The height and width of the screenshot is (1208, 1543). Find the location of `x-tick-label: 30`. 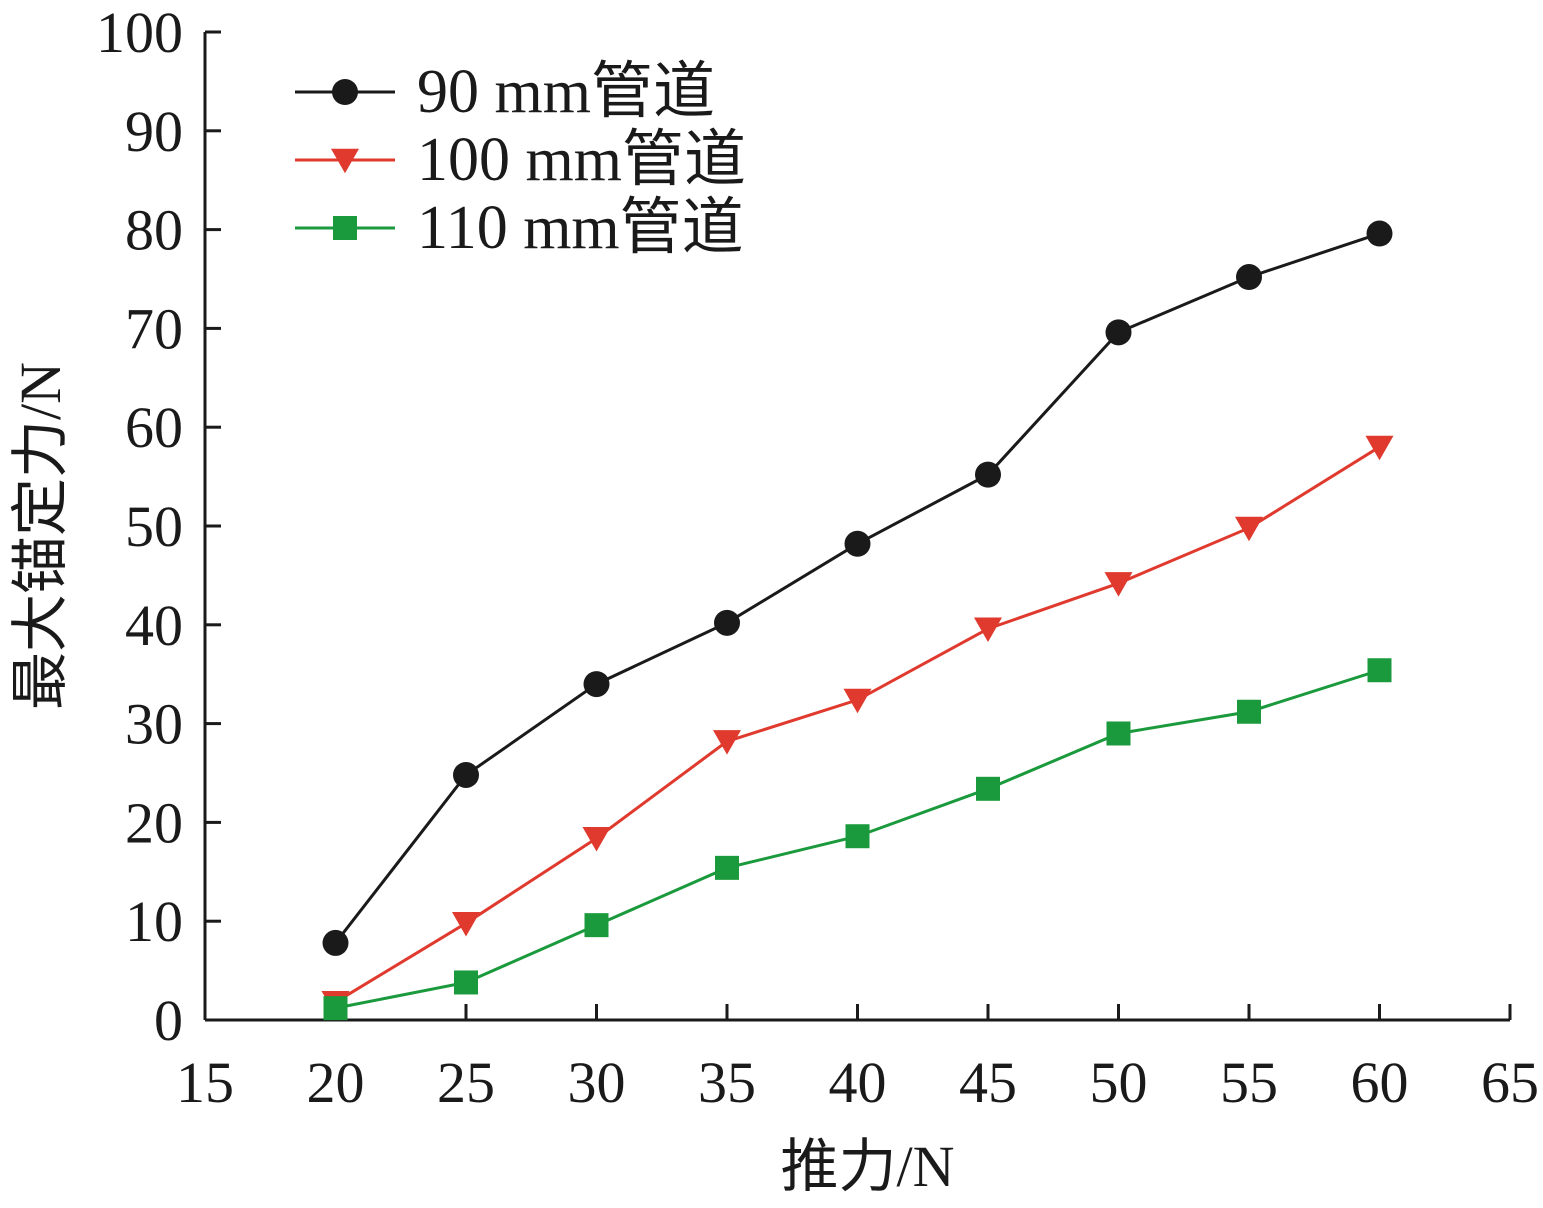

x-tick-label: 30 is located at coordinates (597, 1082).